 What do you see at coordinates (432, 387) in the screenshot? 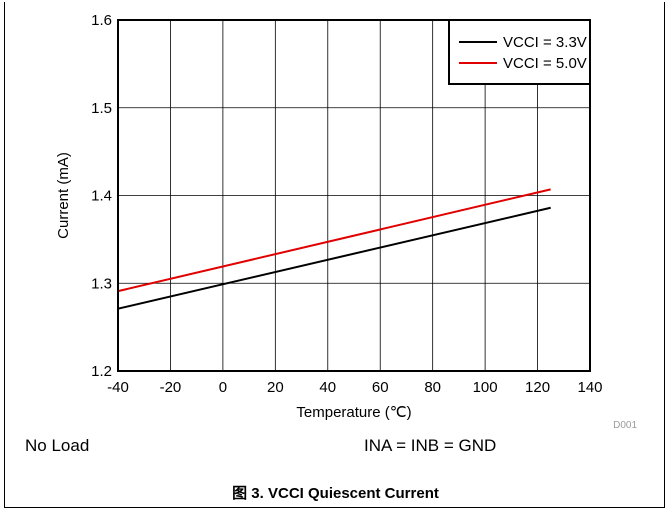
I see `x-tick-label: 80` at bounding box center [432, 387].